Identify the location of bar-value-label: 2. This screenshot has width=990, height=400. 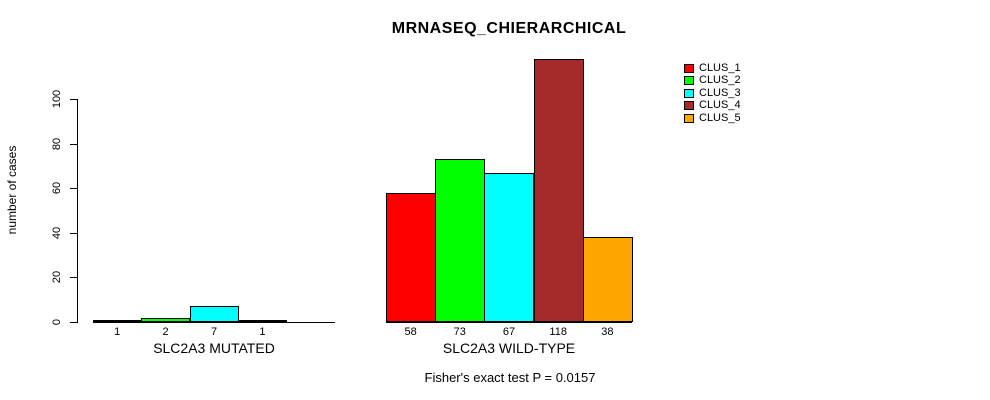
(165, 332).